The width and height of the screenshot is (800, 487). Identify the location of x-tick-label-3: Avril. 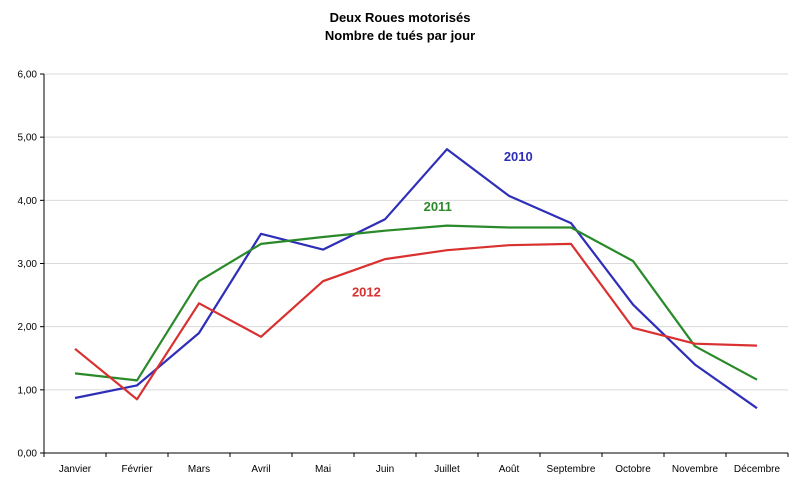
(260, 469).